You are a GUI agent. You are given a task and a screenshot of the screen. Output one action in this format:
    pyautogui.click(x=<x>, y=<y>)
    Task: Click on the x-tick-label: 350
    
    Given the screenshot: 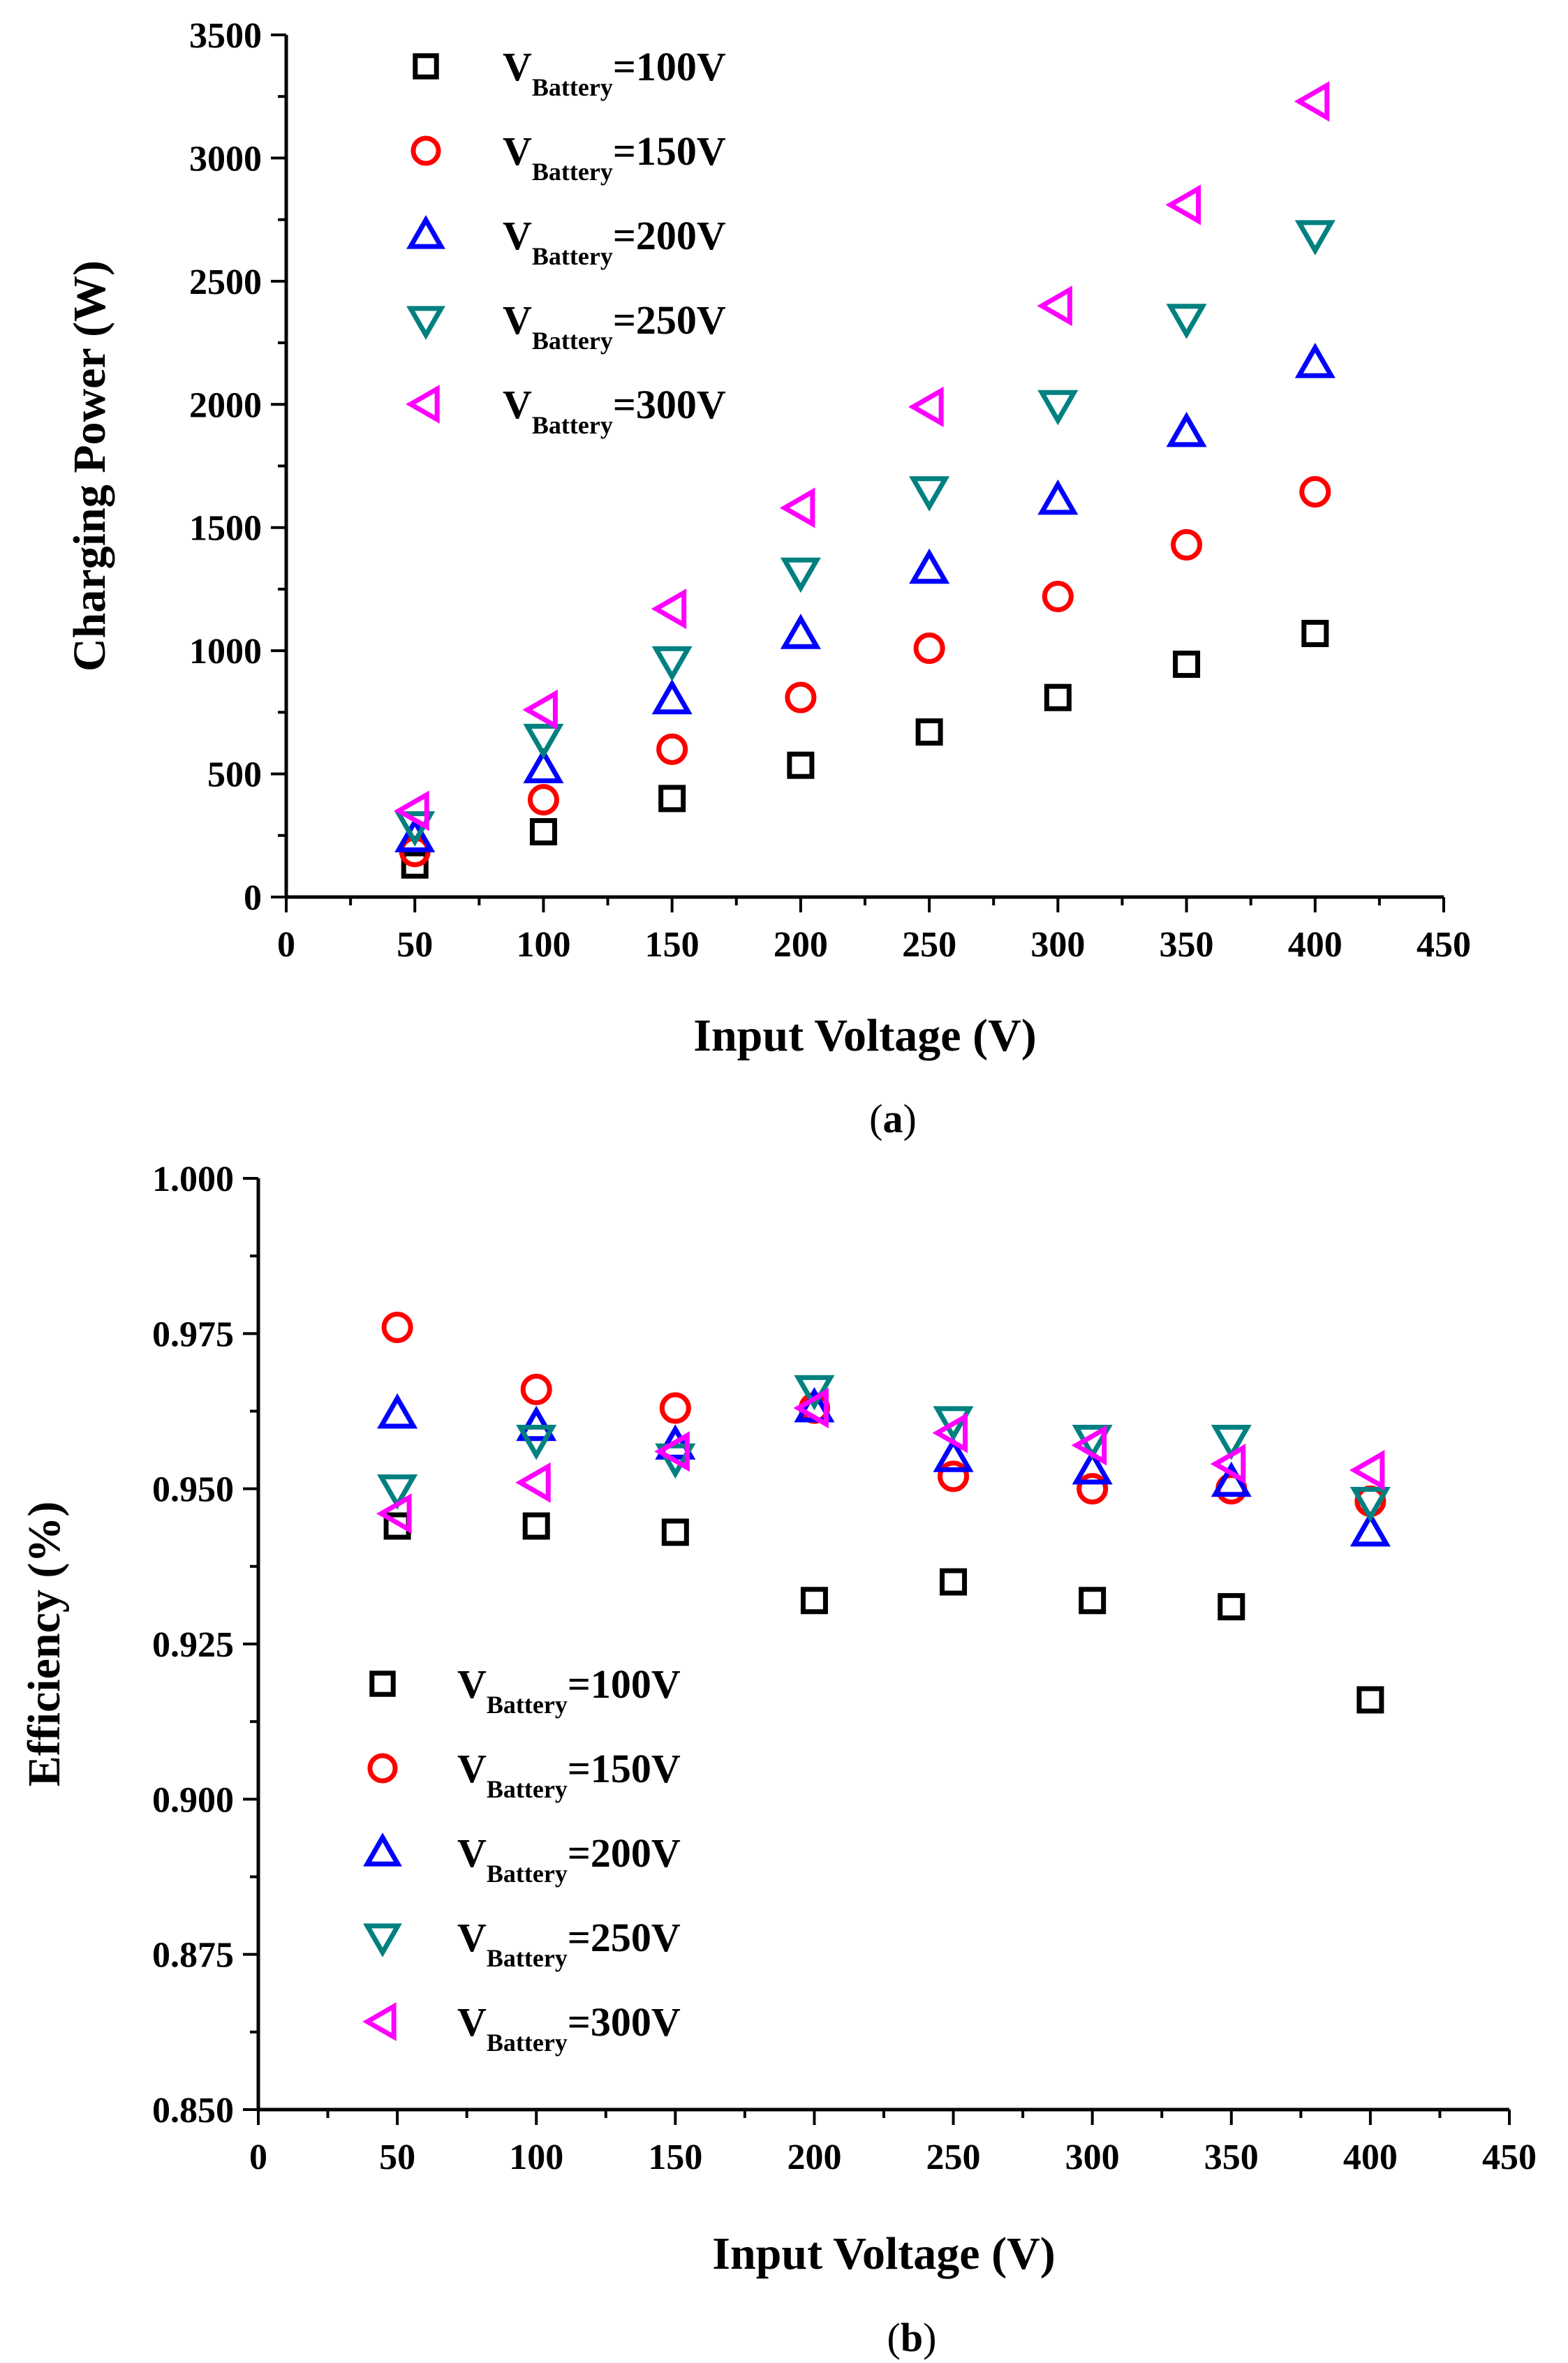 What is the action you would take?
    pyautogui.click(x=1187, y=945)
    